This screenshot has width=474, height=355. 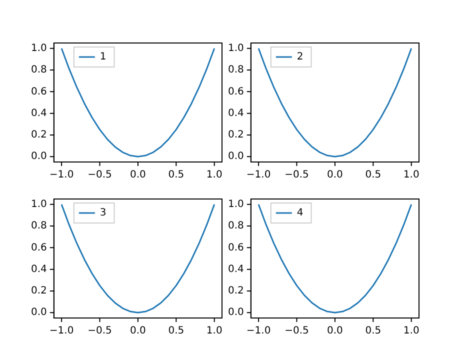 What do you see at coordinates (103, 57) in the screenshot?
I see `legend-label: 1` at bounding box center [103, 57].